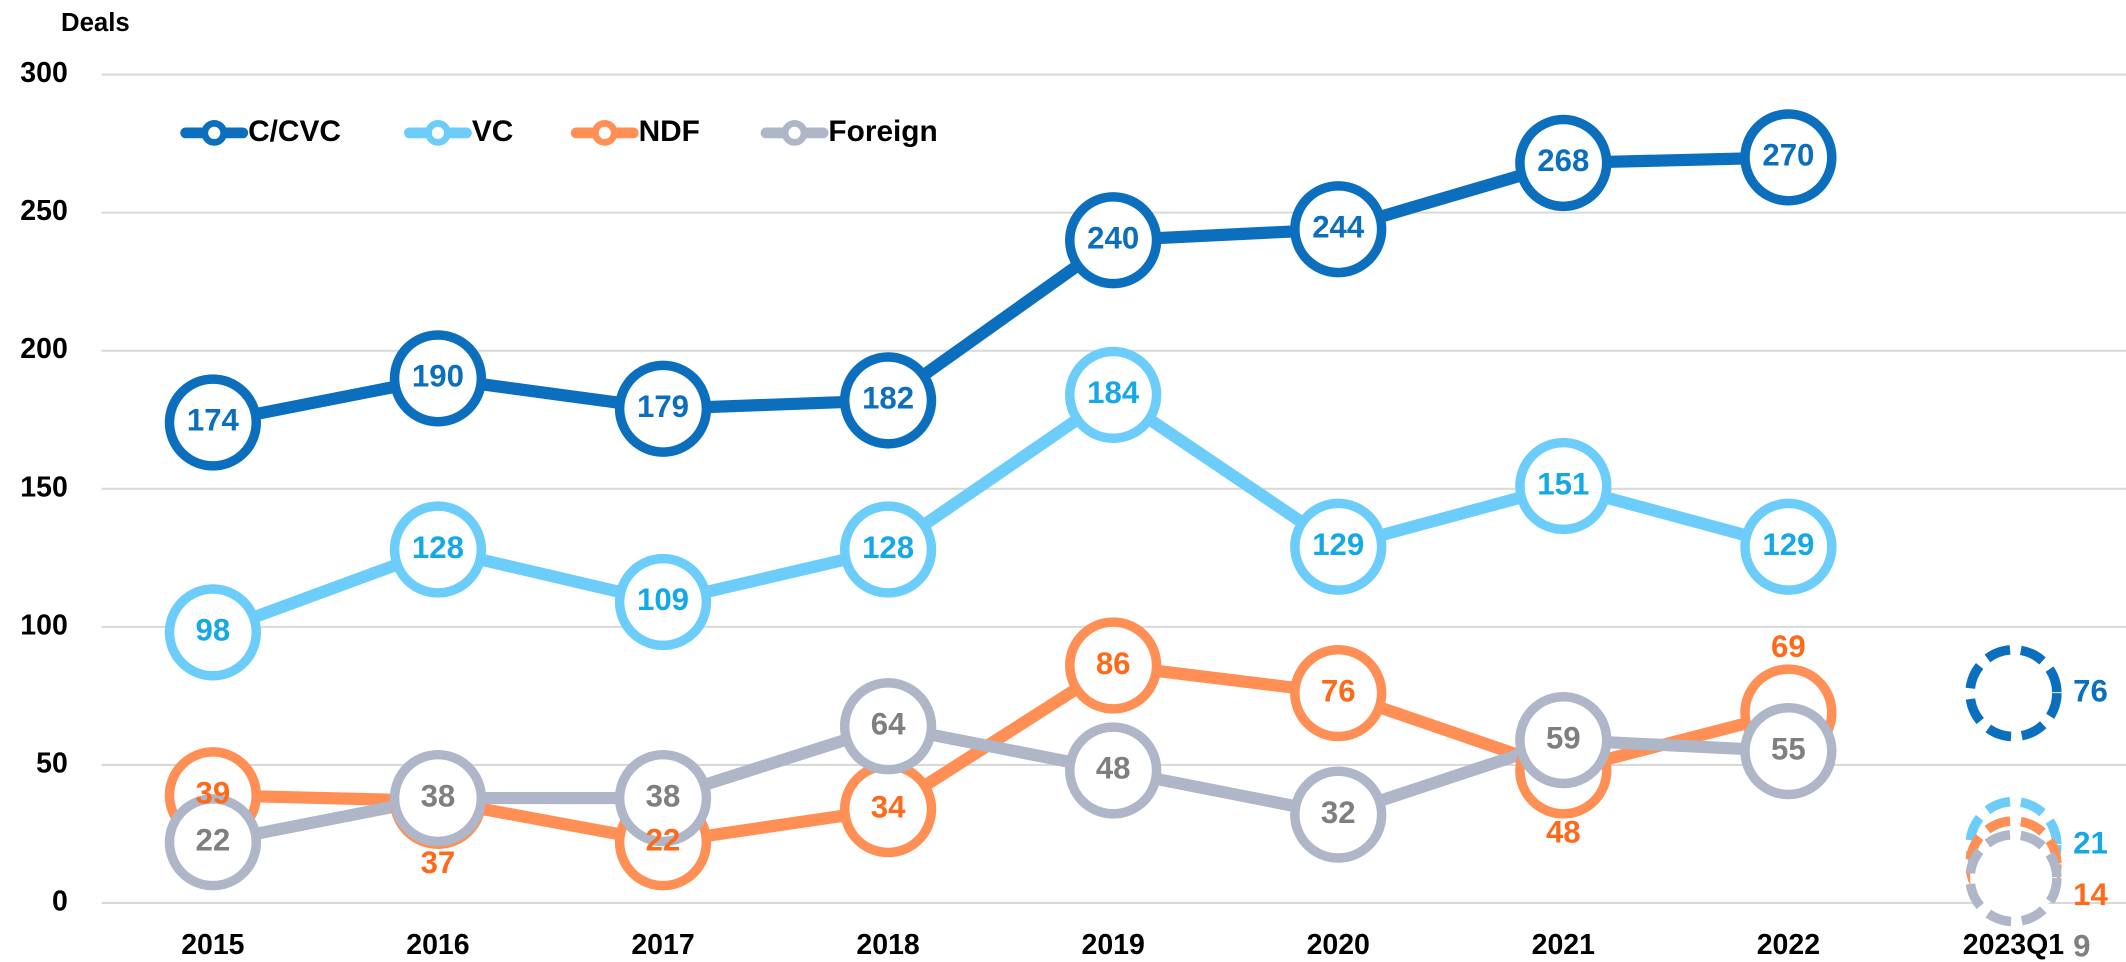 This screenshot has height=962, width=2126. Describe the element at coordinates (882, 131) in the screenshot. I see `legend-label: Foreign` at that location.